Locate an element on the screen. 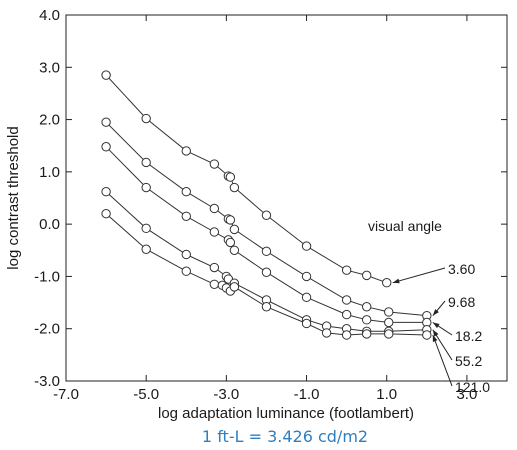 The height and width of the screenshot is (450, 517). x-tick-label: -5.0 is located at coordinates (146, 394).